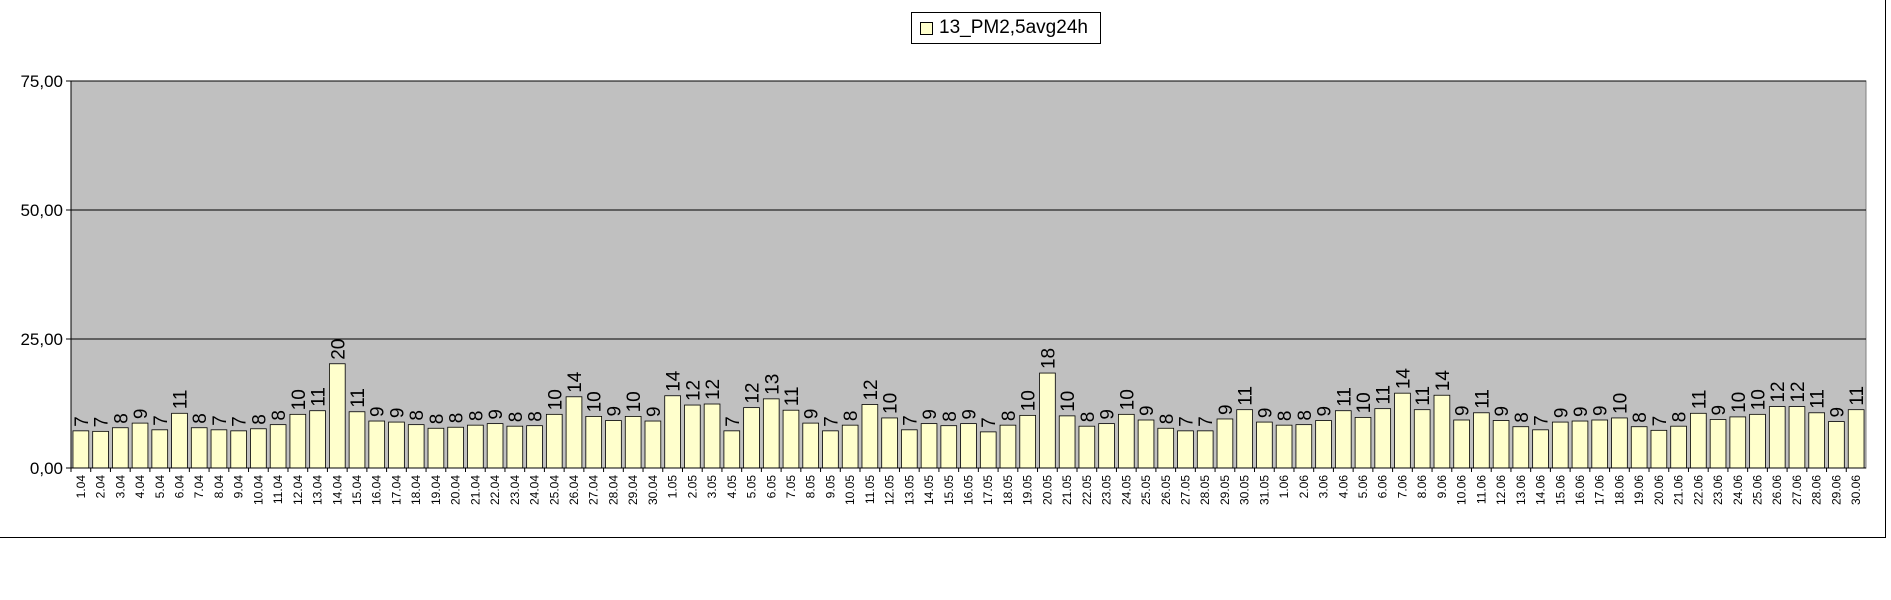  I want to click on bar-14.05, so click(929, 446).